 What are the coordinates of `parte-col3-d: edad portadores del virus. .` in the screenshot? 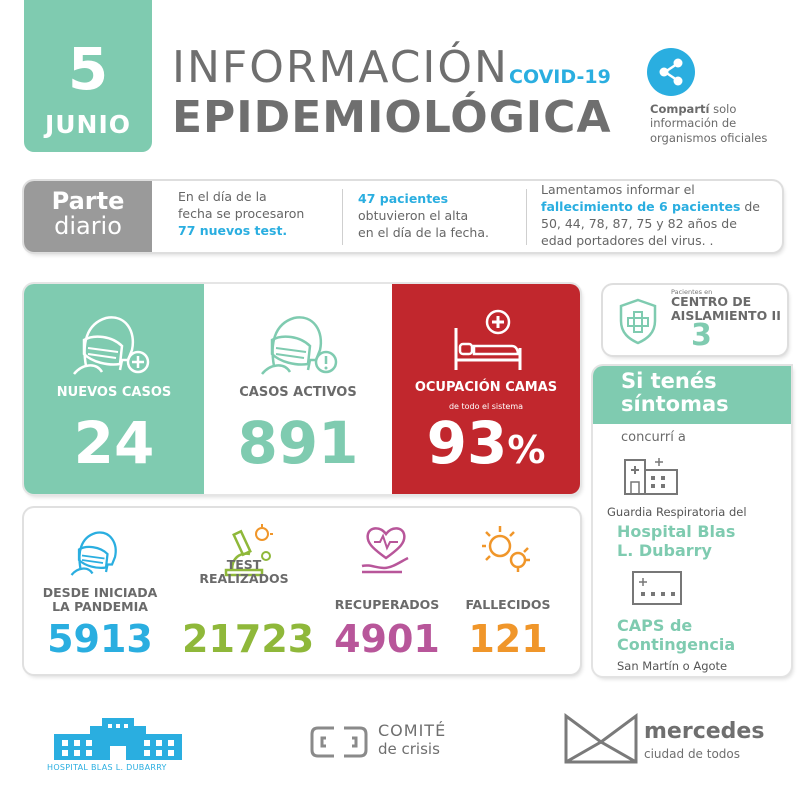 It's located at (627, 240).